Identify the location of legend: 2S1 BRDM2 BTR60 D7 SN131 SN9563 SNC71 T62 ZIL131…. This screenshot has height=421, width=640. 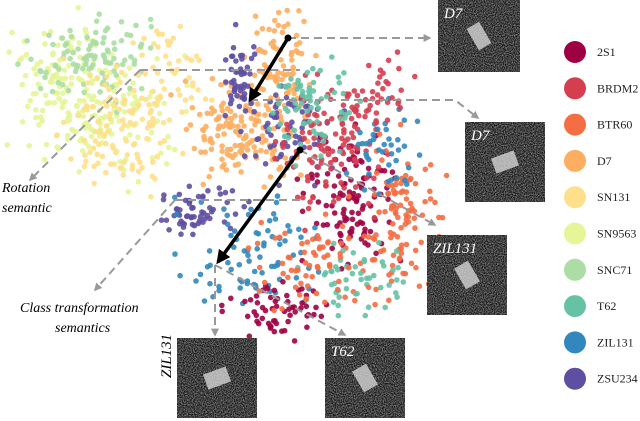
(601, 215).